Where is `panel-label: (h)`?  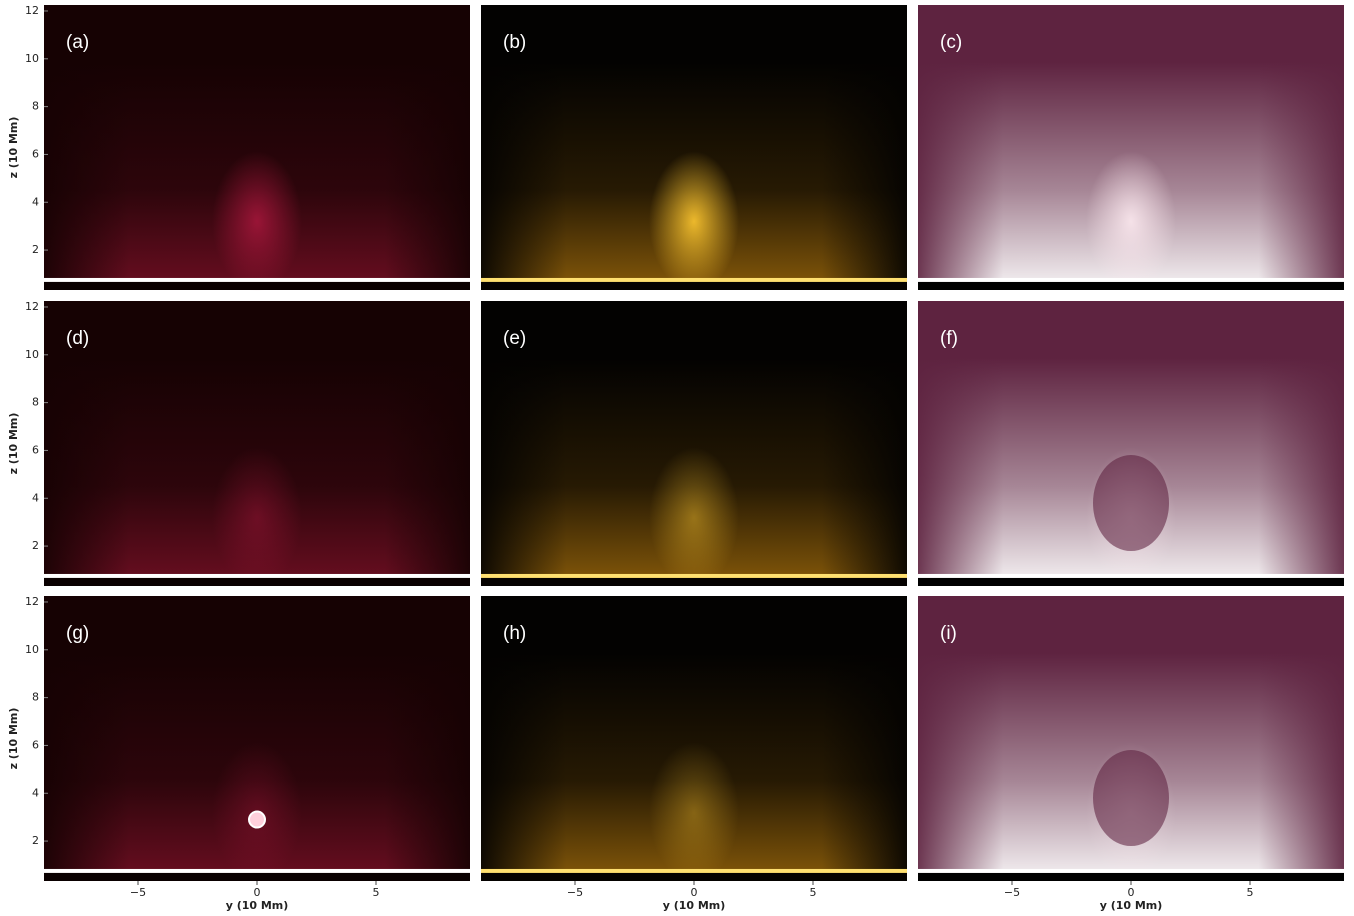
panel-label: (h) is located at coordinates (514, 633).